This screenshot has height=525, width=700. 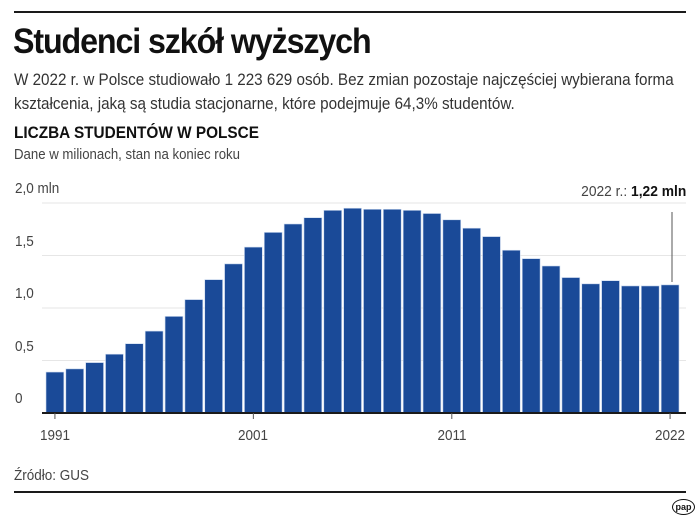 I want to click on bar-2019, so click(x=610, y=347).